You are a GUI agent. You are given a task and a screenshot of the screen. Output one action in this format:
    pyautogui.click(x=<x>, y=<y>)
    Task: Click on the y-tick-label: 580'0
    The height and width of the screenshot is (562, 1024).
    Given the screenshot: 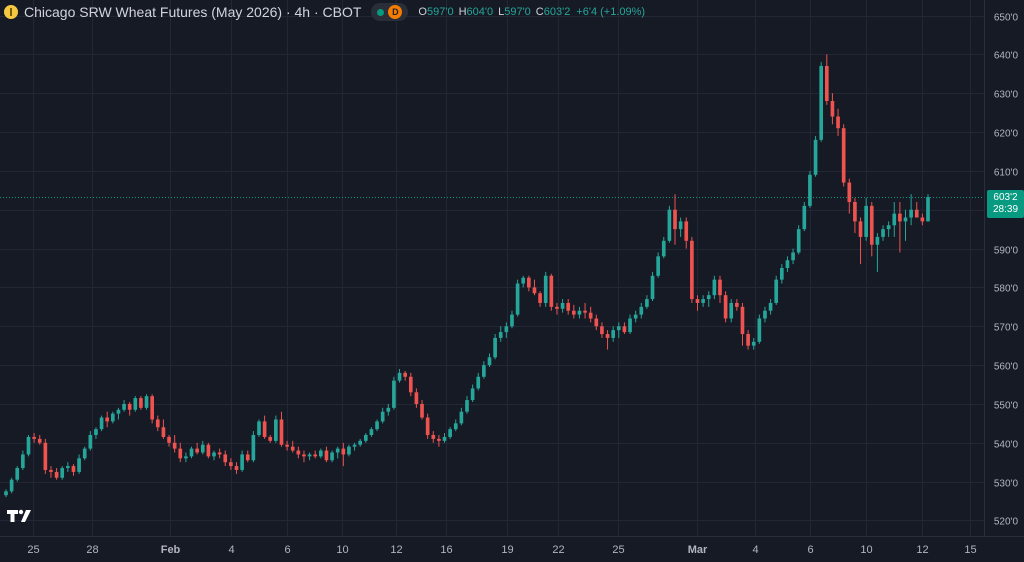 What is the action you would take?
    pyautogui.click(x=1006, y=289)
    